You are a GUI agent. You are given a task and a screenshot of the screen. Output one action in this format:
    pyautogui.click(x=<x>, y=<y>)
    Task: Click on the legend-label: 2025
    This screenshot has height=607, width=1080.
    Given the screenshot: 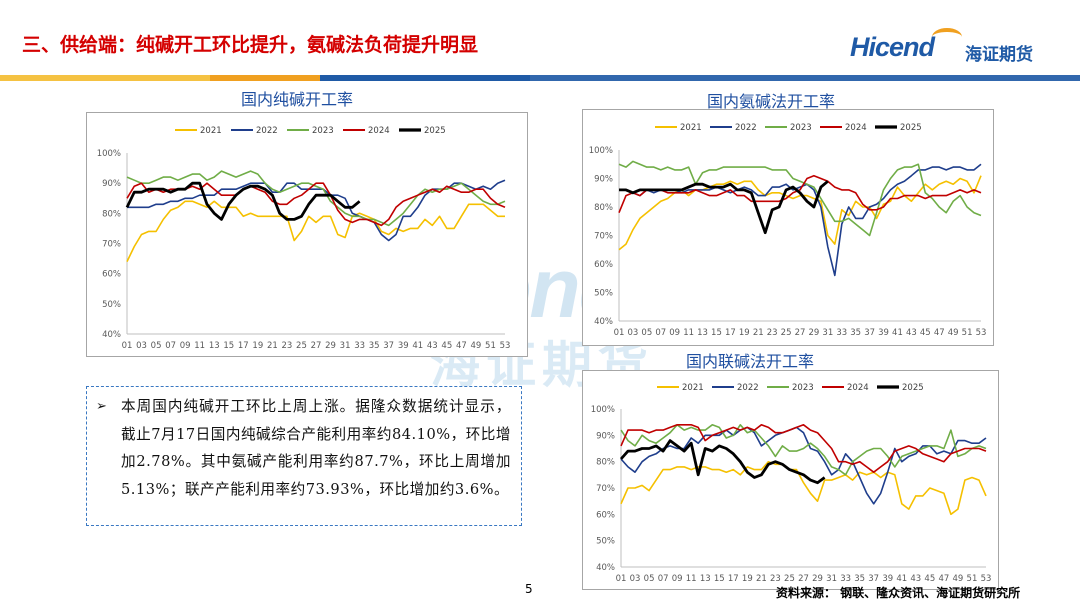 What is the action you would take?
    pyautogui.click(x=435, y=131)
    